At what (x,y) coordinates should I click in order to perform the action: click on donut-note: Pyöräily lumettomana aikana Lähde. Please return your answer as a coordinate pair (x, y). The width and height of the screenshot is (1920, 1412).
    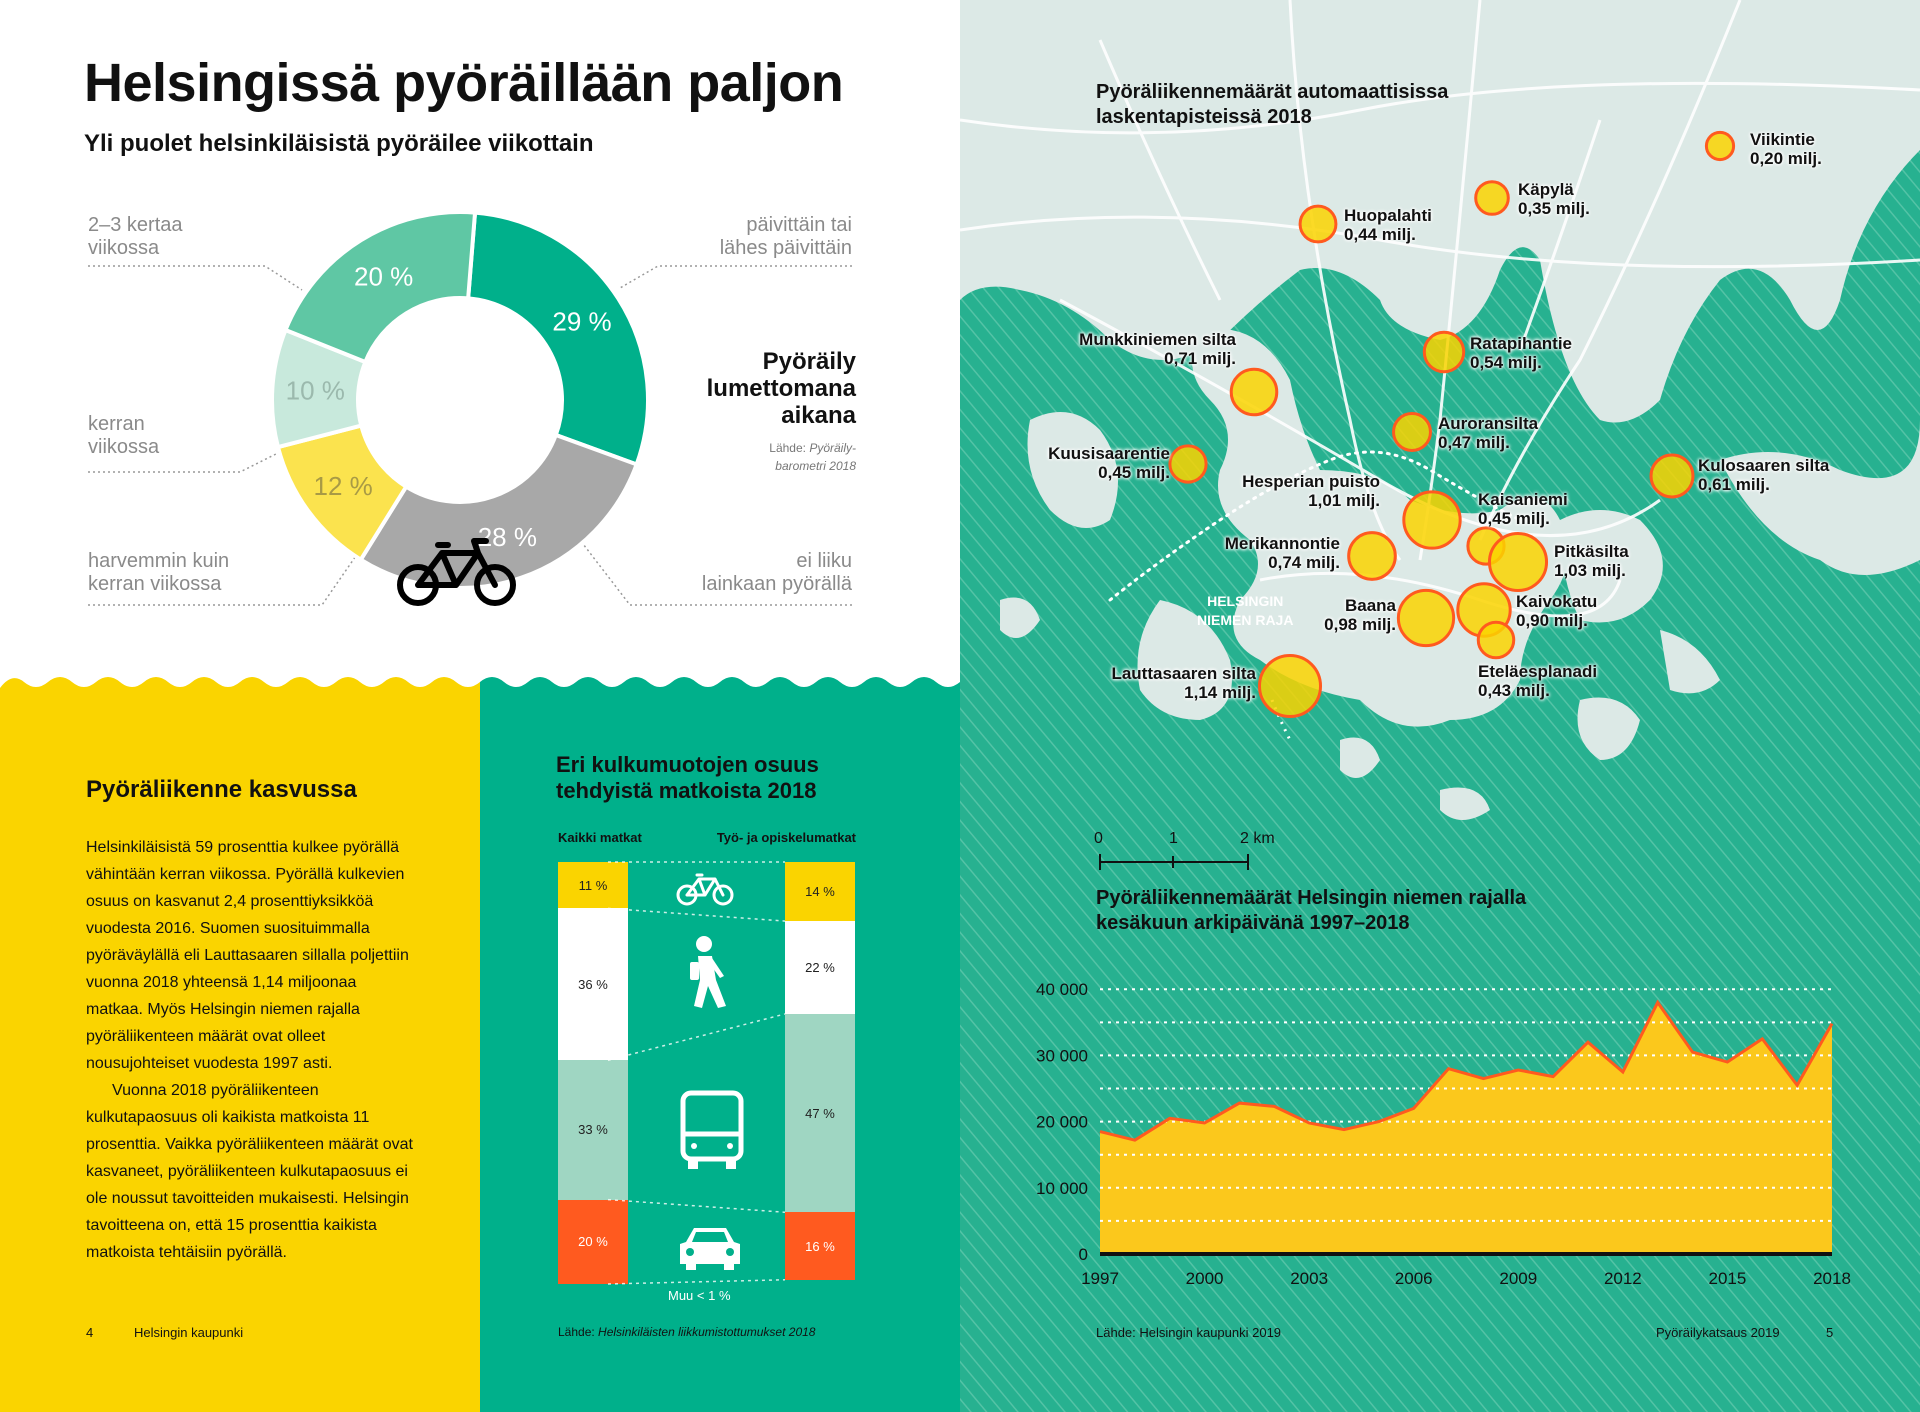
    Looking at the image, I should click on (758, 411).